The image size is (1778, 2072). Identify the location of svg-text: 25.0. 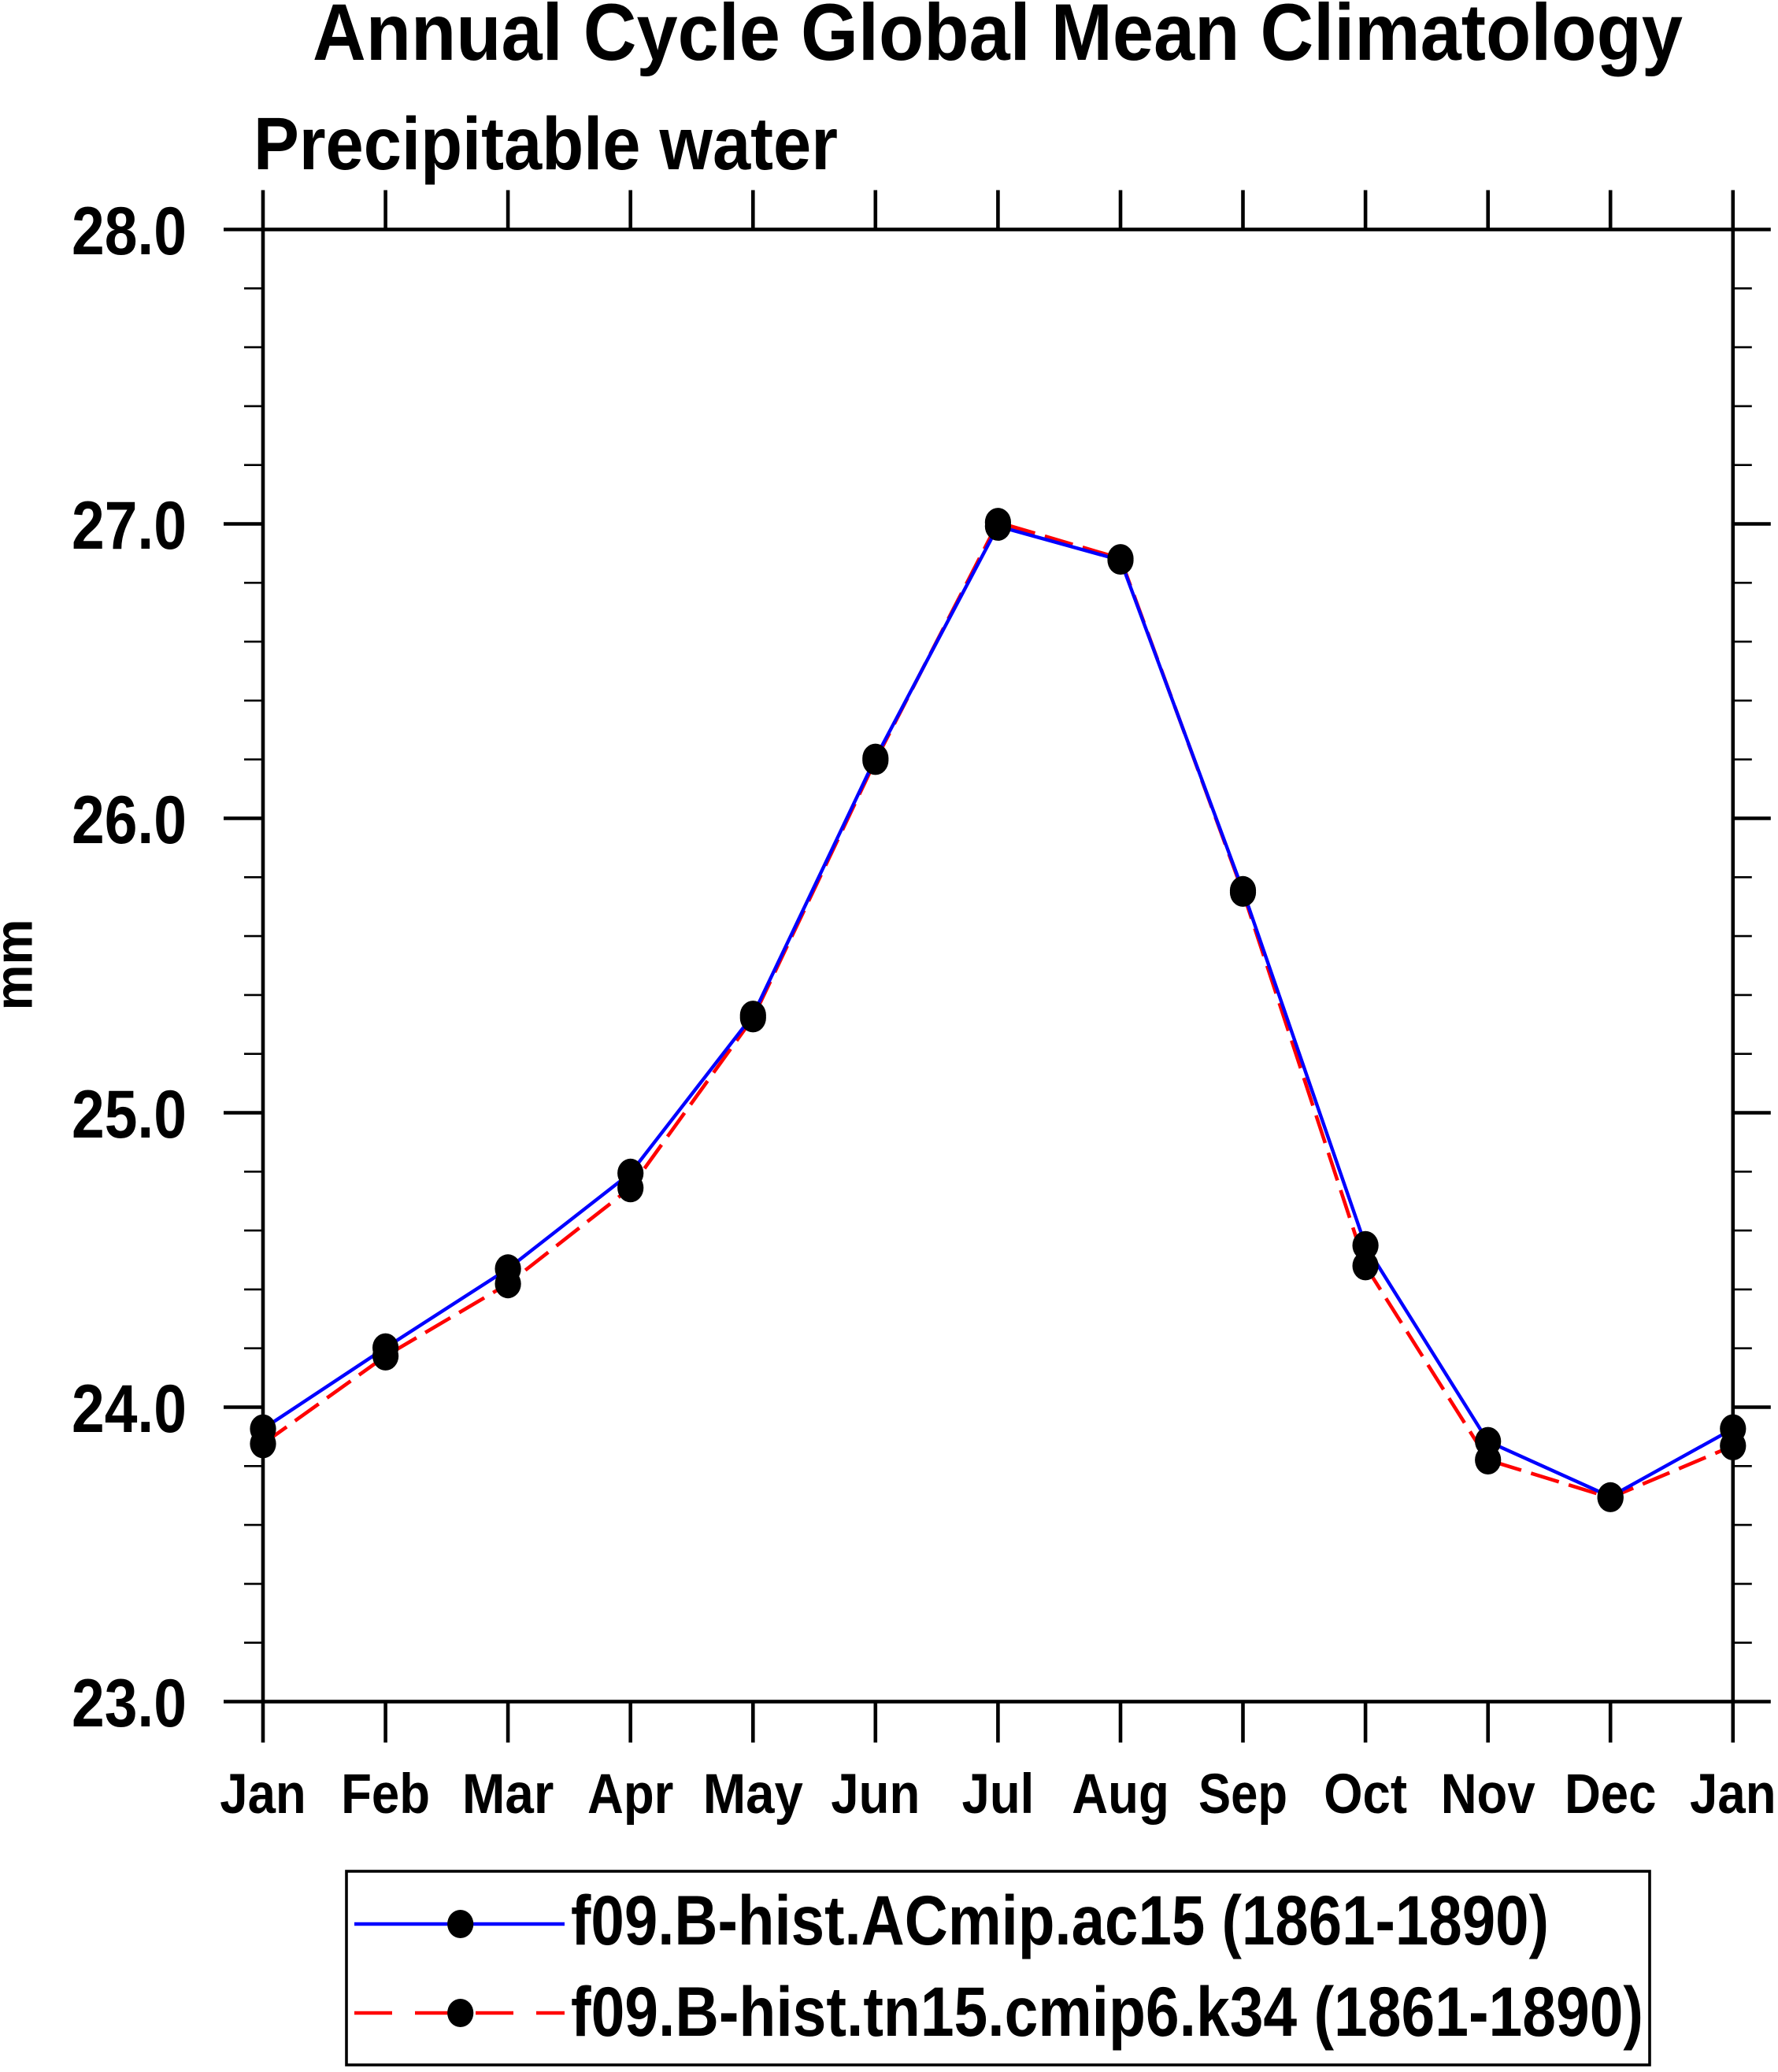
(129, 1115).